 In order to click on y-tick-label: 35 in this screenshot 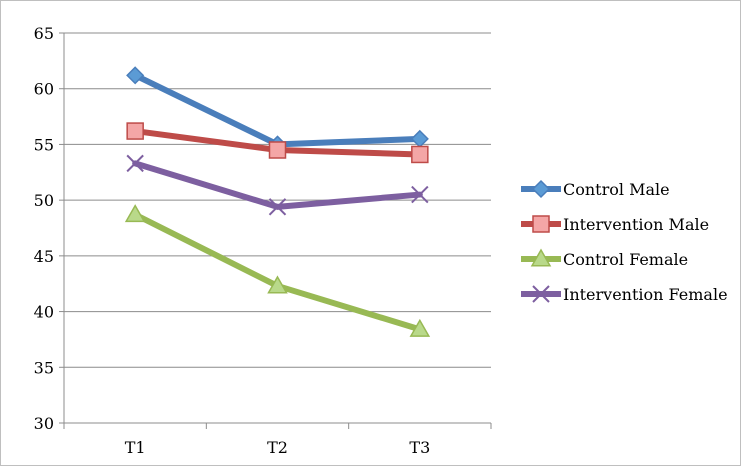, I will do `click(44, 367)`.